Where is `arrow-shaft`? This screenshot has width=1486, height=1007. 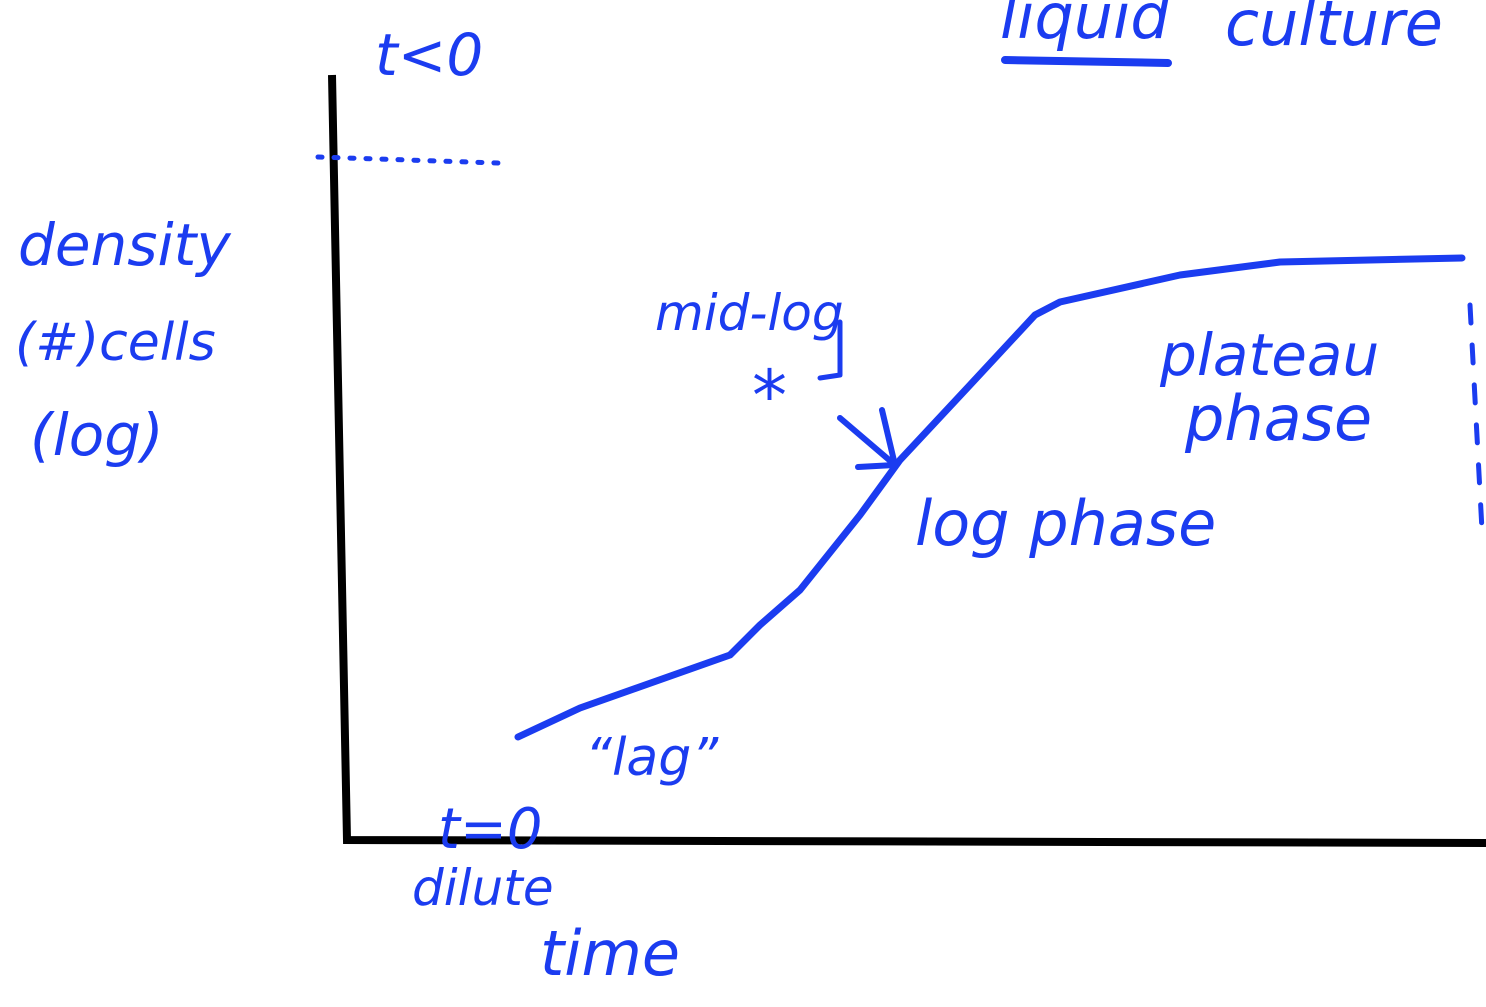
arrow-shaft is located at coordinates (867, 441).